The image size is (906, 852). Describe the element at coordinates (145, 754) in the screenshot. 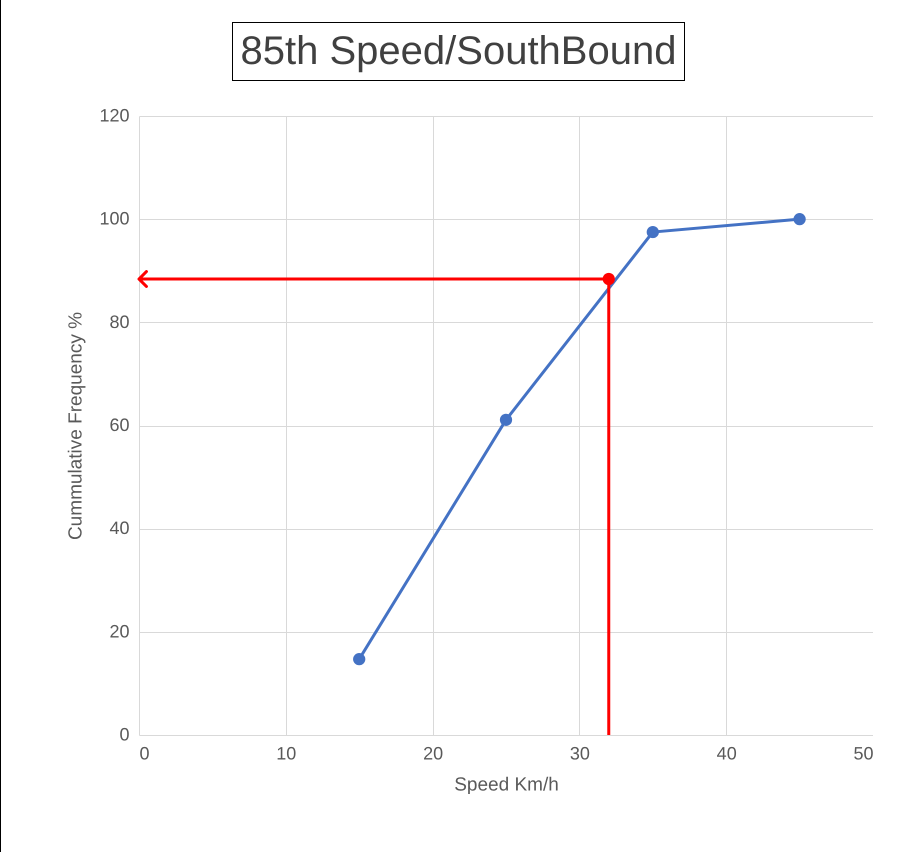

I see `x-tick-label: 0` at that location.